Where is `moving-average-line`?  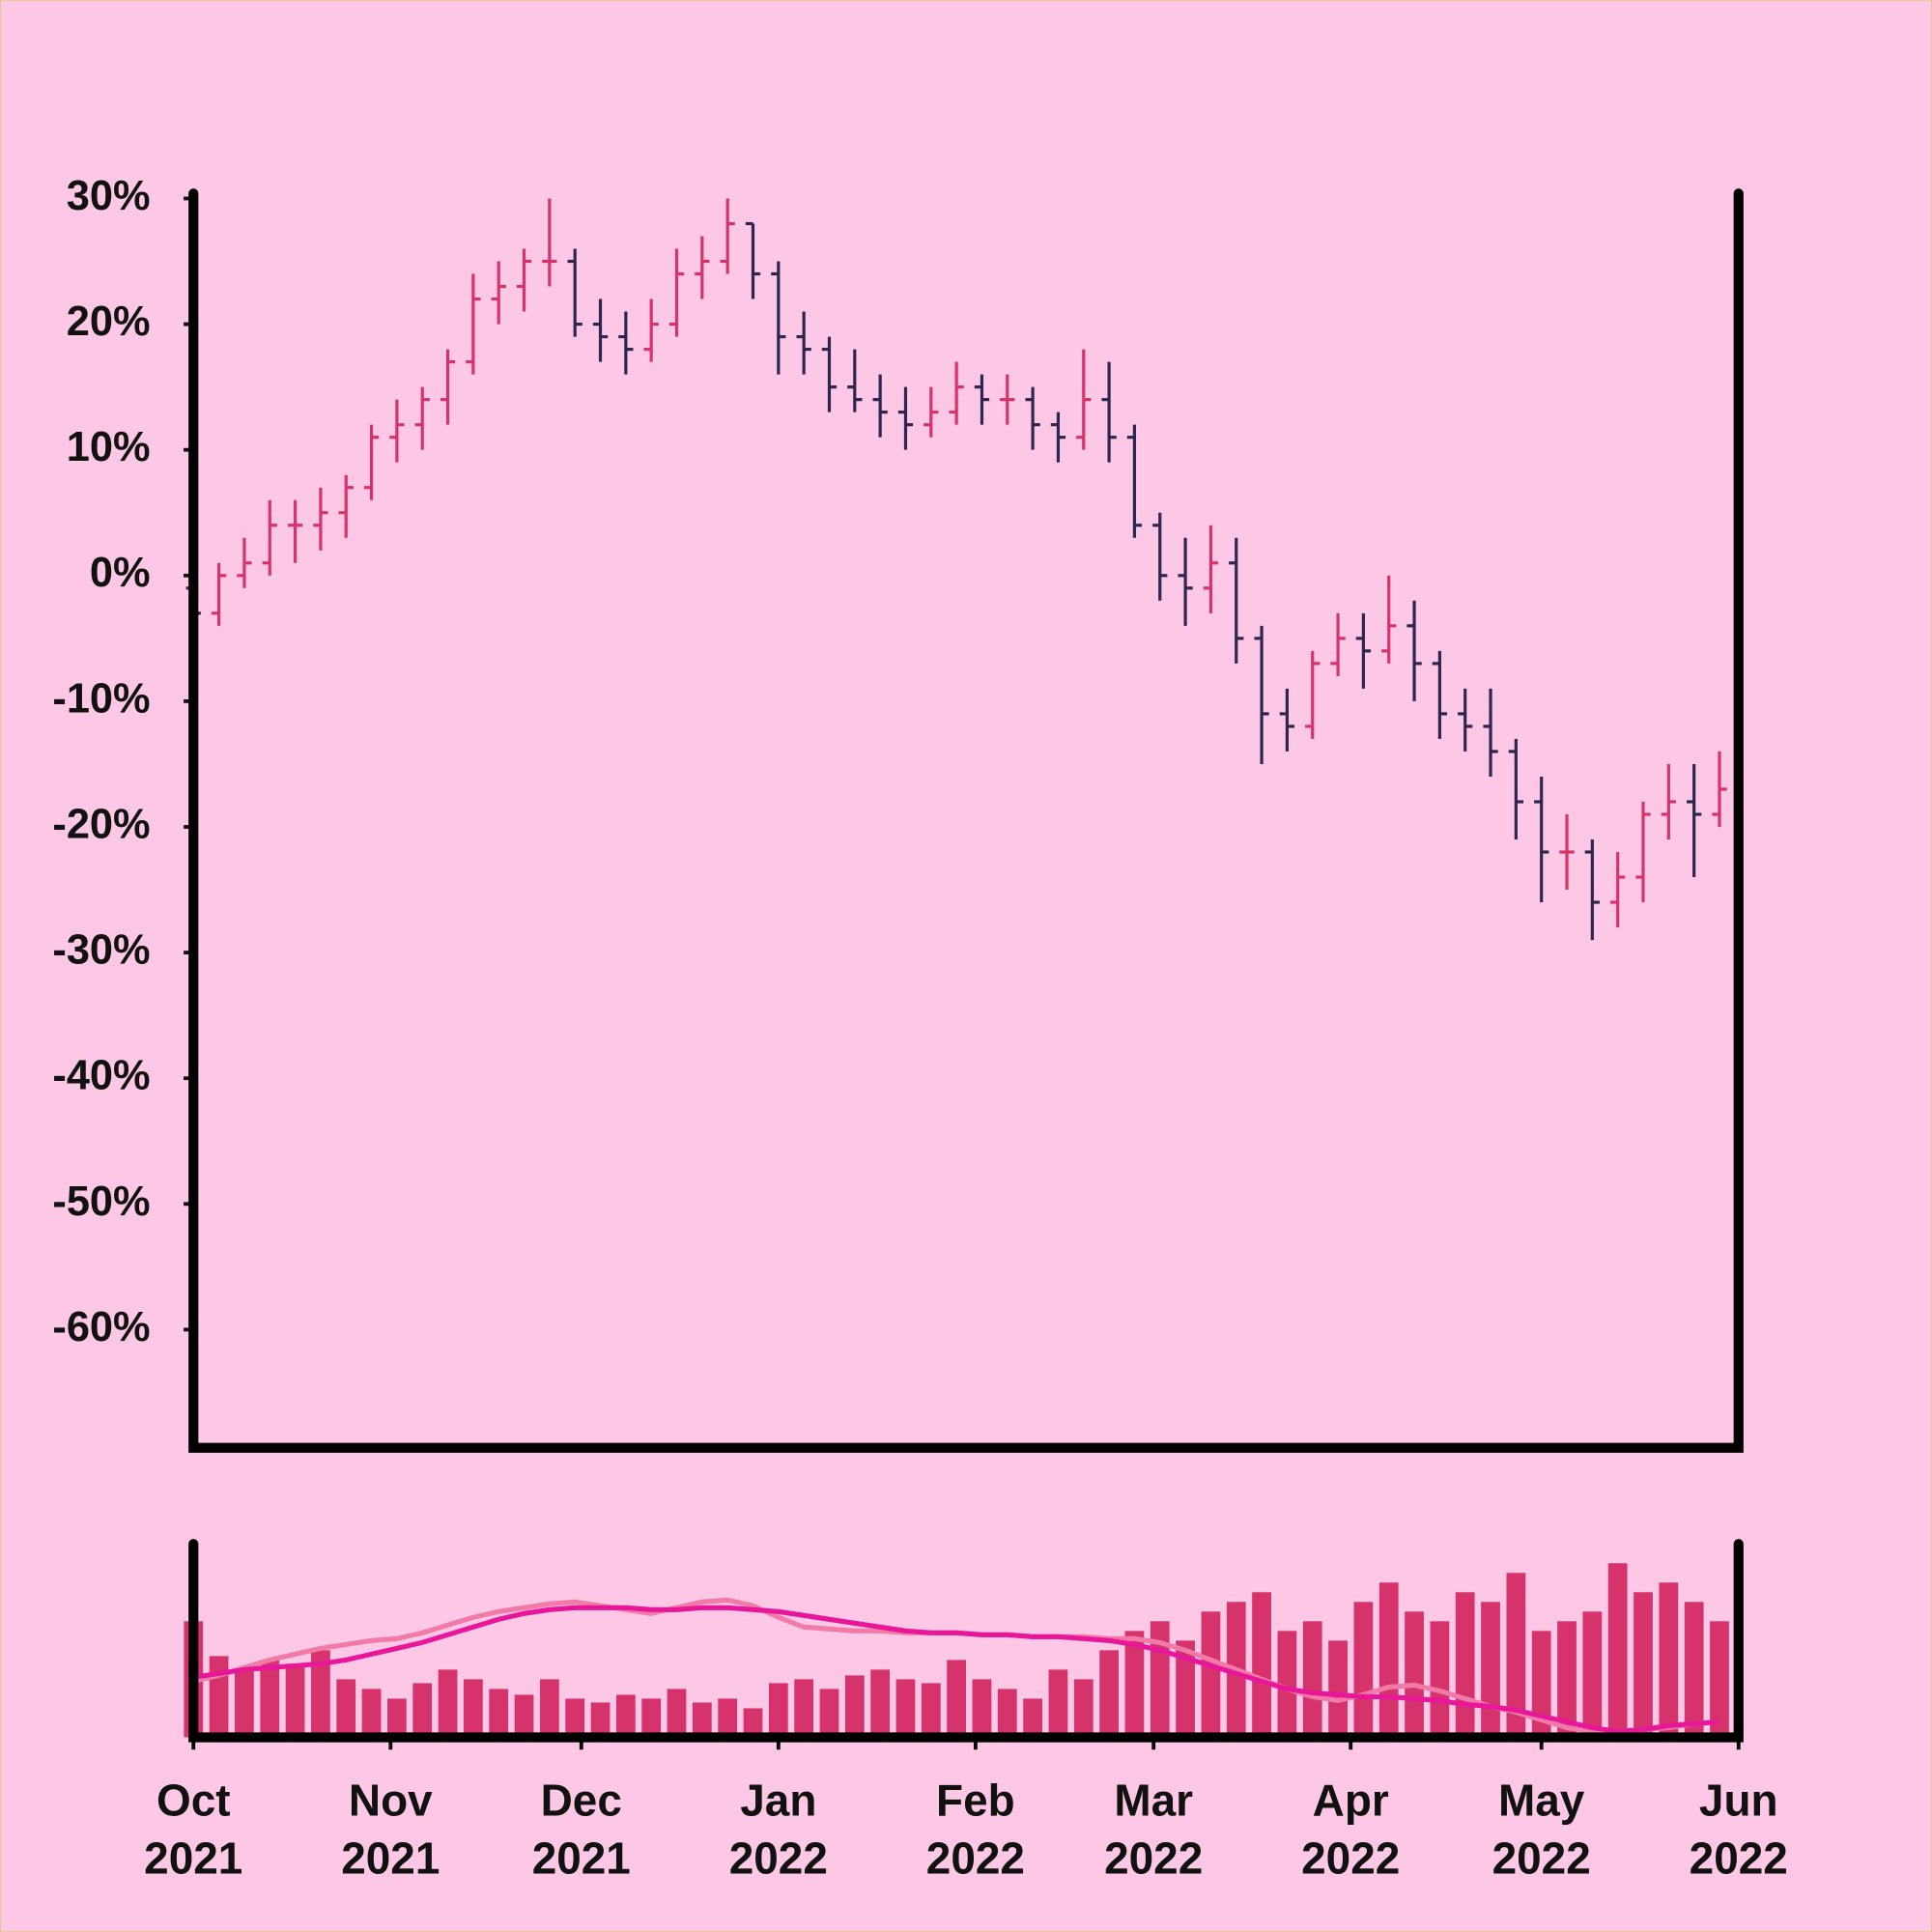
moving-average-line is located at coordinates (956, 1670).